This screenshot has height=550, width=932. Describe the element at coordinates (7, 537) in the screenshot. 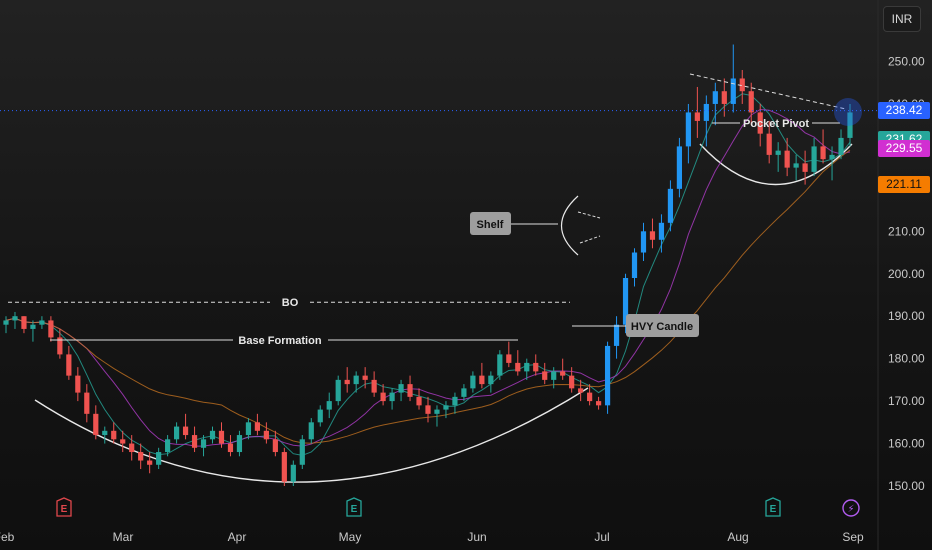

I see `x-tick-label: Feb` at that location.